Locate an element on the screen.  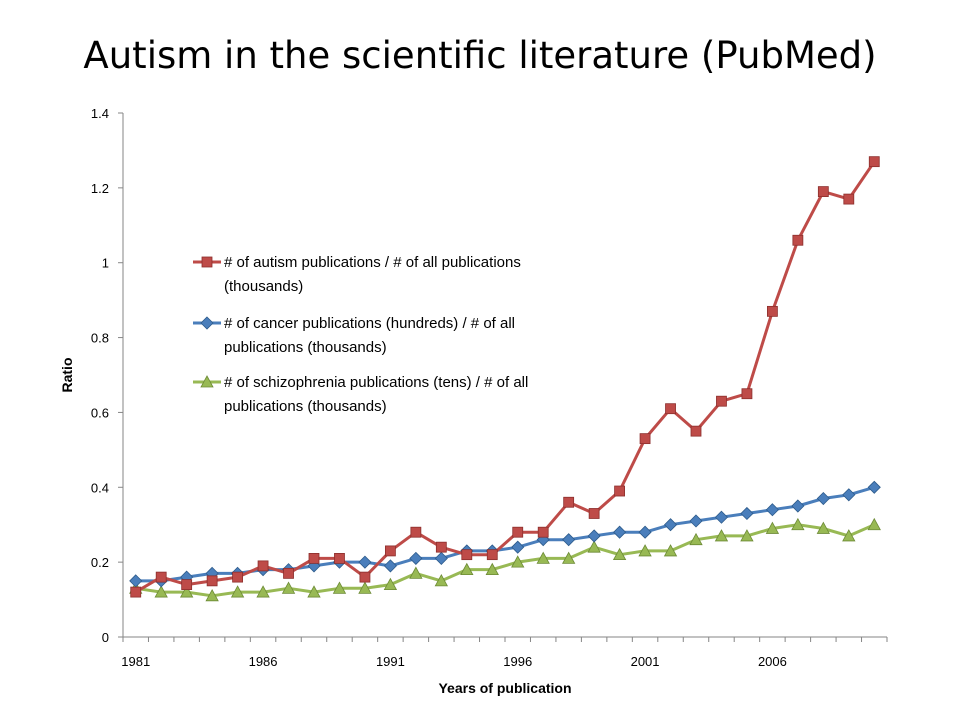
y-tick-label: 0.6 is located at coordinates (100, 412).